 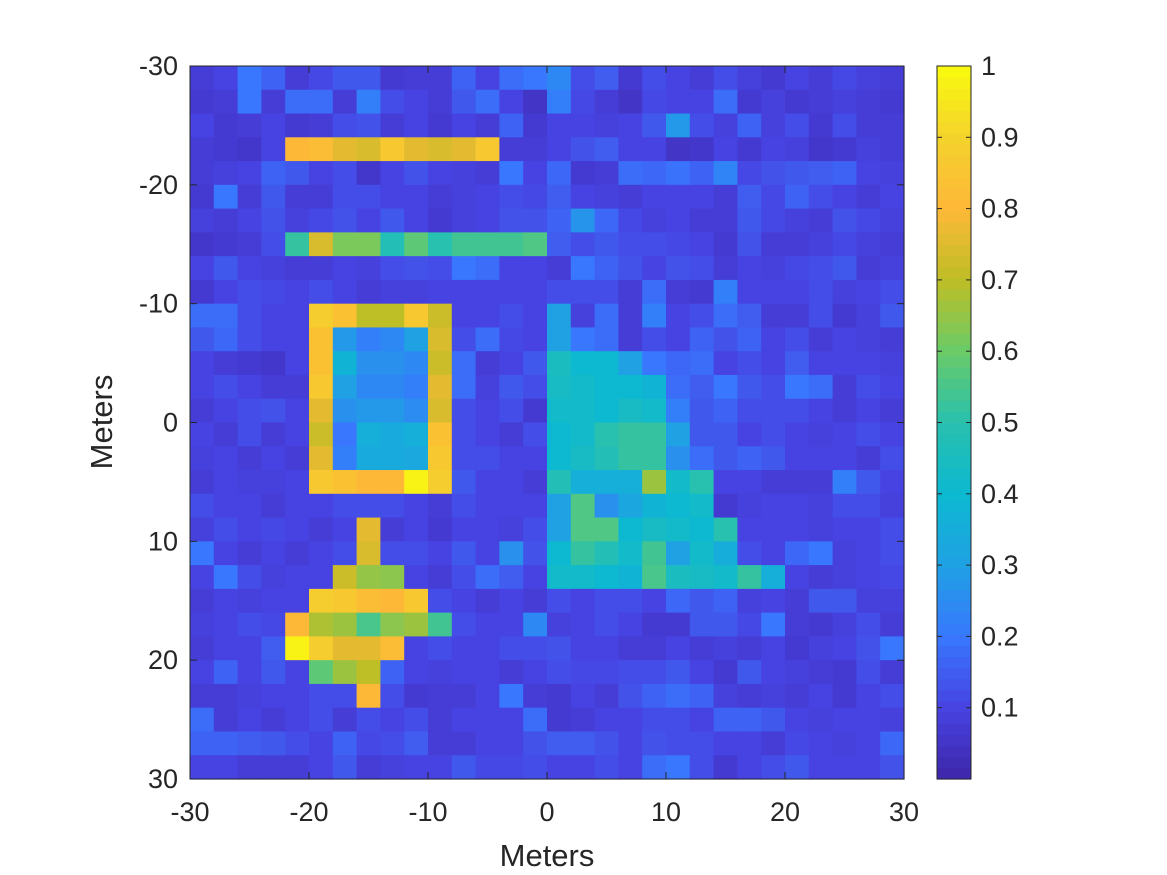 What do you see at coordinates (440, 125) in the screenshot?
I see `heatmap-cell-r2-c10` at bounding box center [440, 125].